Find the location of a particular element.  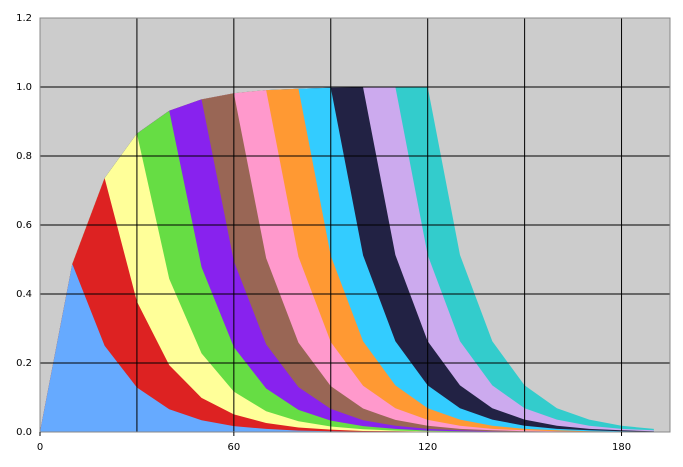

x-tick-label: 0 is located at coordinates (40, 447).